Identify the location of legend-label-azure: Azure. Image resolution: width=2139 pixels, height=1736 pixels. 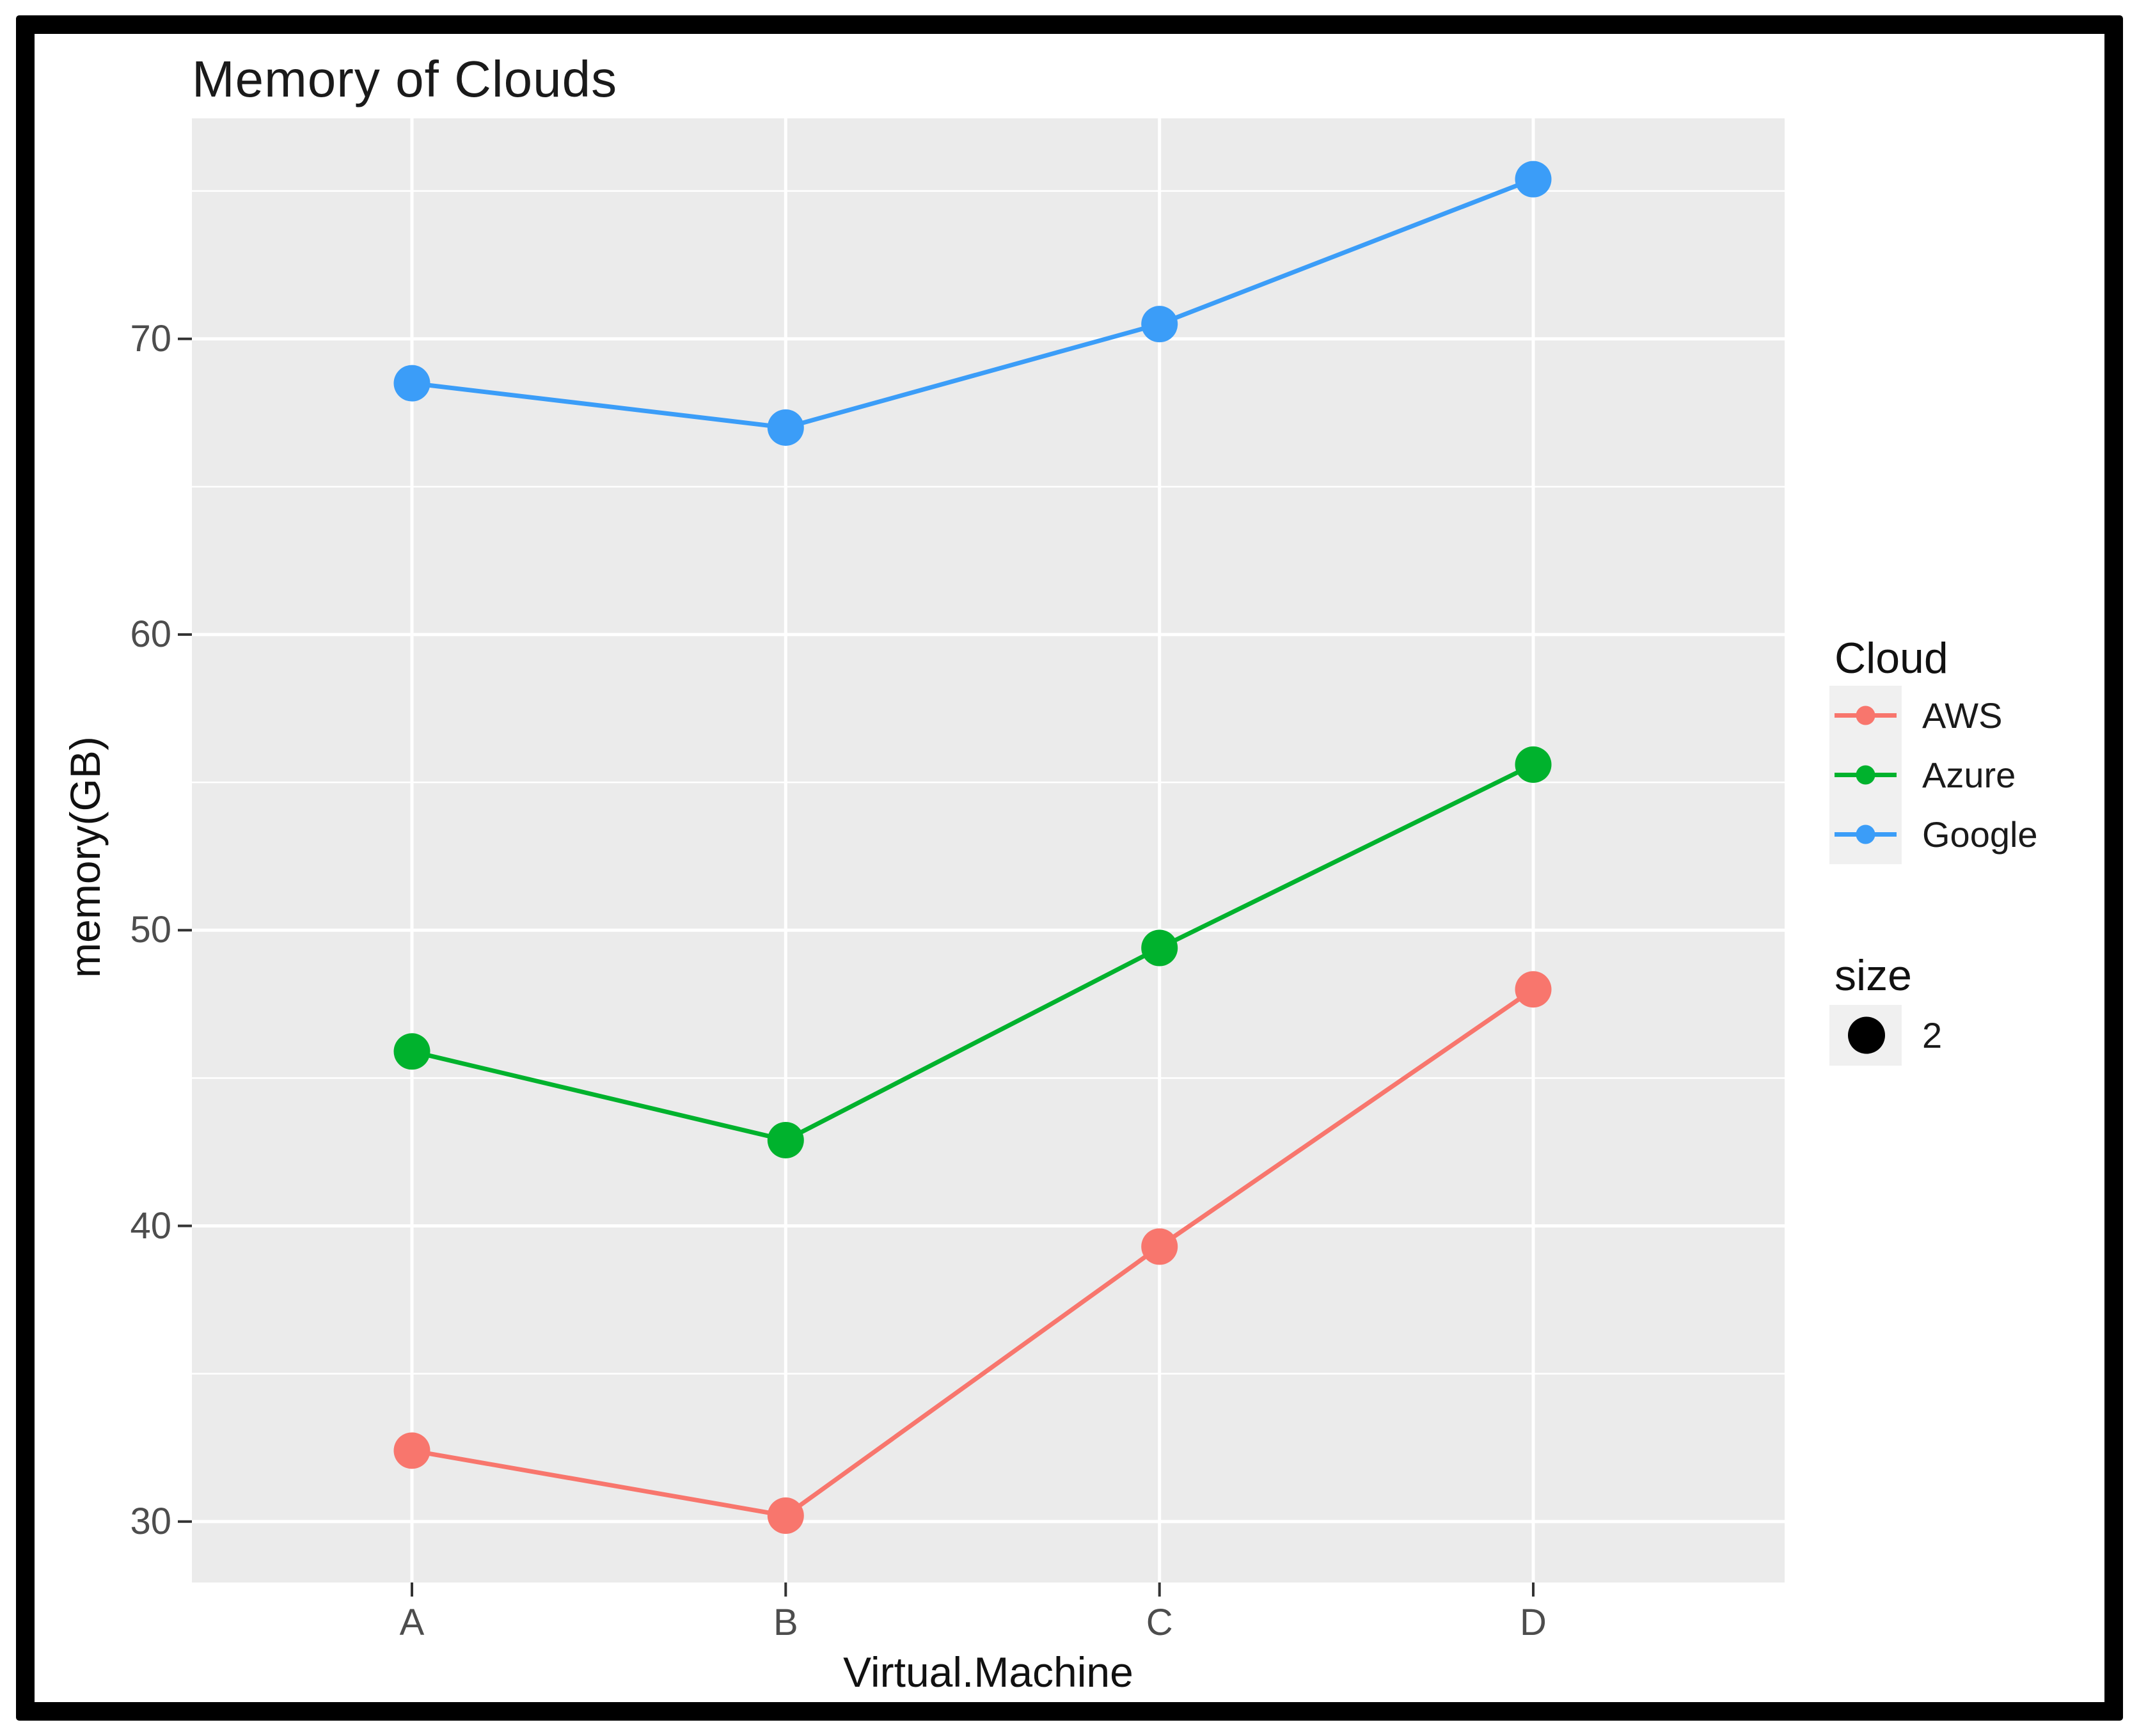
(1969, 774).